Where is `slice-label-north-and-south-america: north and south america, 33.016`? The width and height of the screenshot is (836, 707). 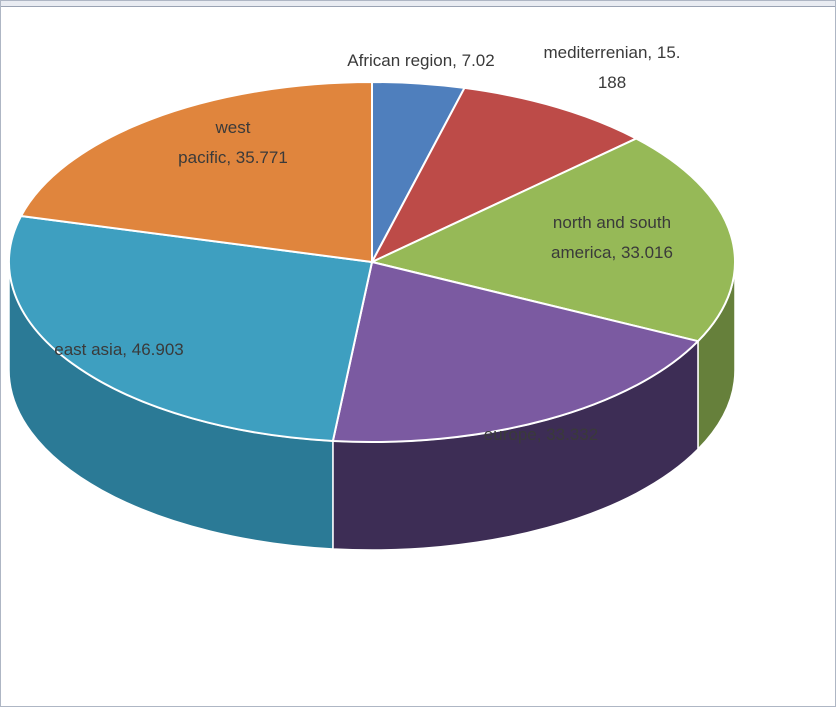
slice-label-north-and-south-america: north and south america, 33.016 is located at coordinates (612, 237).